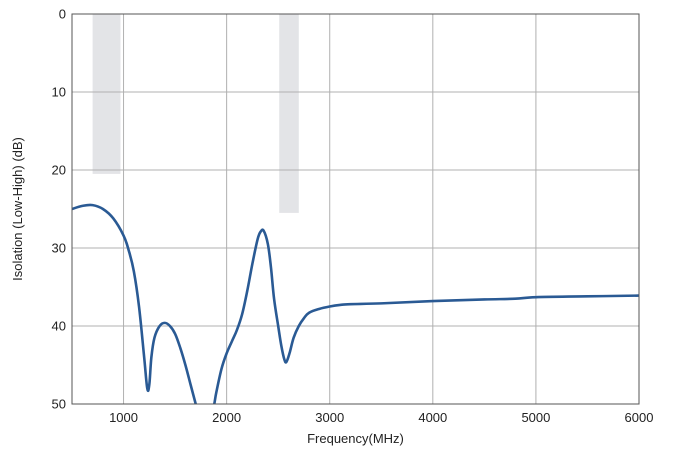 The height and width of the screenshot is (453, 674). Describe the element at coordinates (59, 92) in the screenshot. I see `y-tick-label-10: 10` at that location.